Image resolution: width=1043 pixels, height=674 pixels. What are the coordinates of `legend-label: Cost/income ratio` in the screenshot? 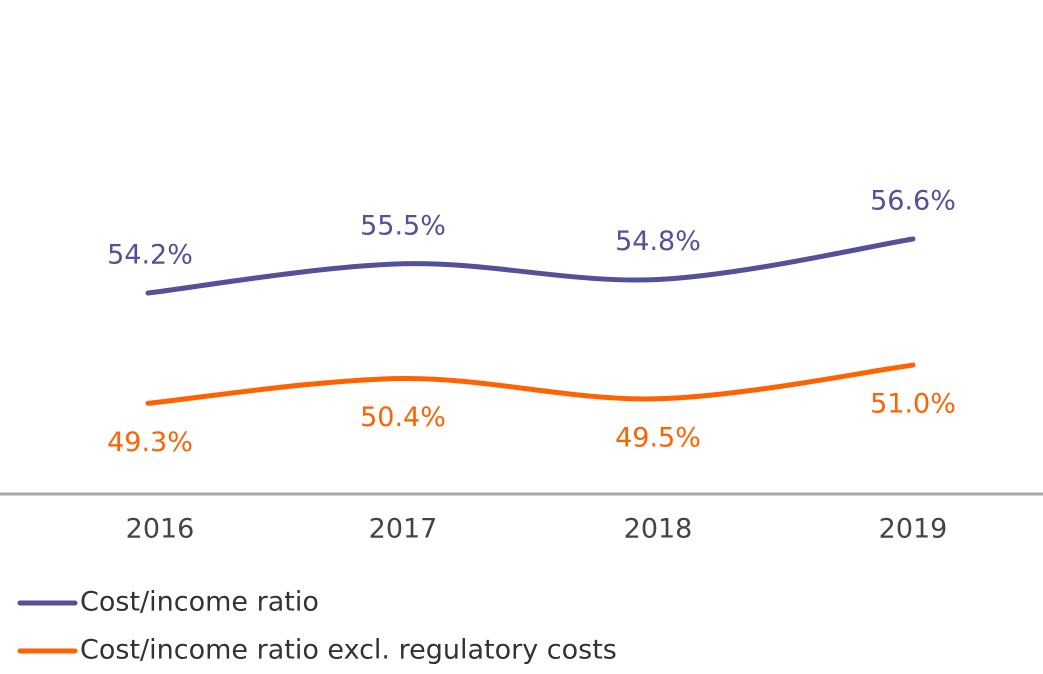 It's located at (199, 602).